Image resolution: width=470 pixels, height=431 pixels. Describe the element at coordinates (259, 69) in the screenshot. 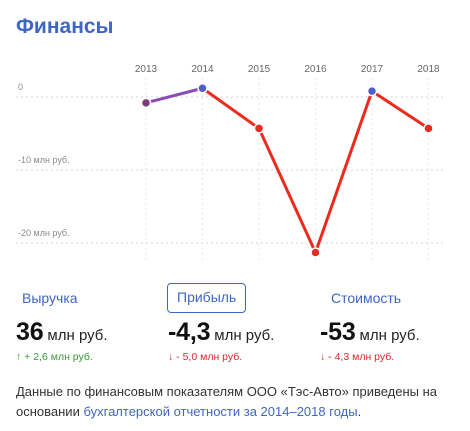

I see `x-tick-label: 2015` at that location.